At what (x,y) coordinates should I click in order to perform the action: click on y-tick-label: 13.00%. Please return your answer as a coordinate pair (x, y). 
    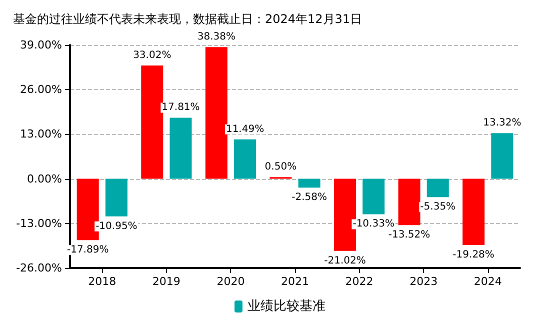
    Looking at the image, I should click on (41, 134).